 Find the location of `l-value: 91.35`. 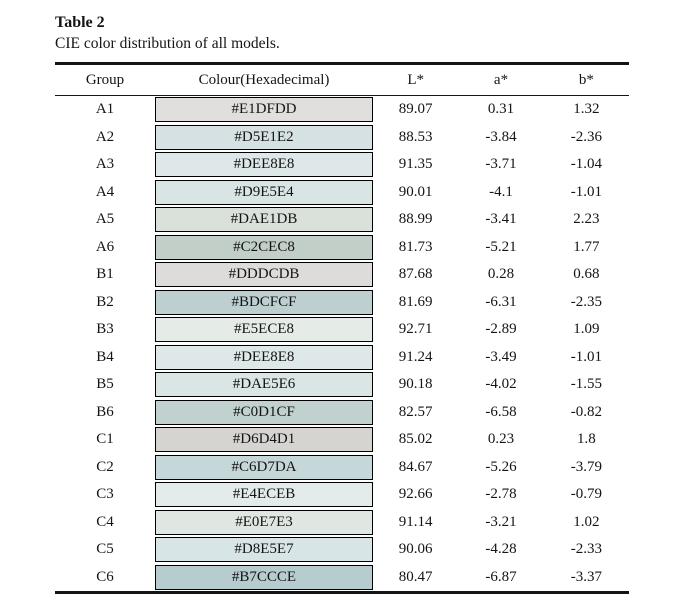

l-value: 91.35 is located at coordinates (415, 164).